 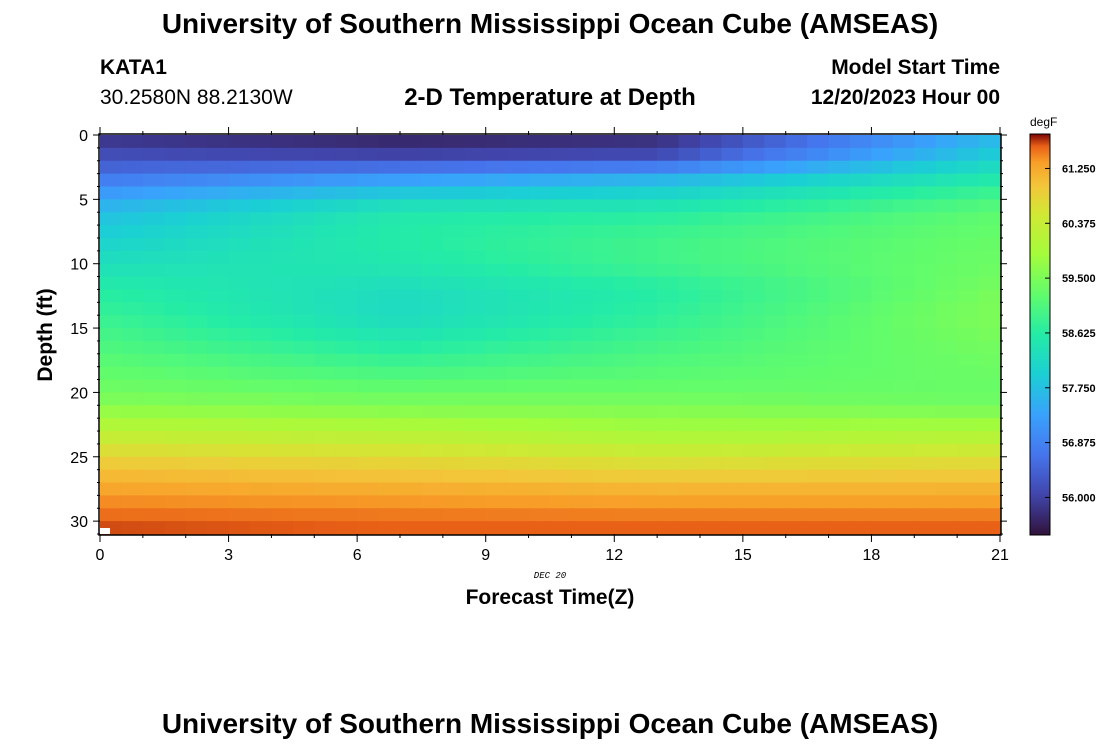 I want to click on x-tick-label: 0, so click(x=100, y=555).